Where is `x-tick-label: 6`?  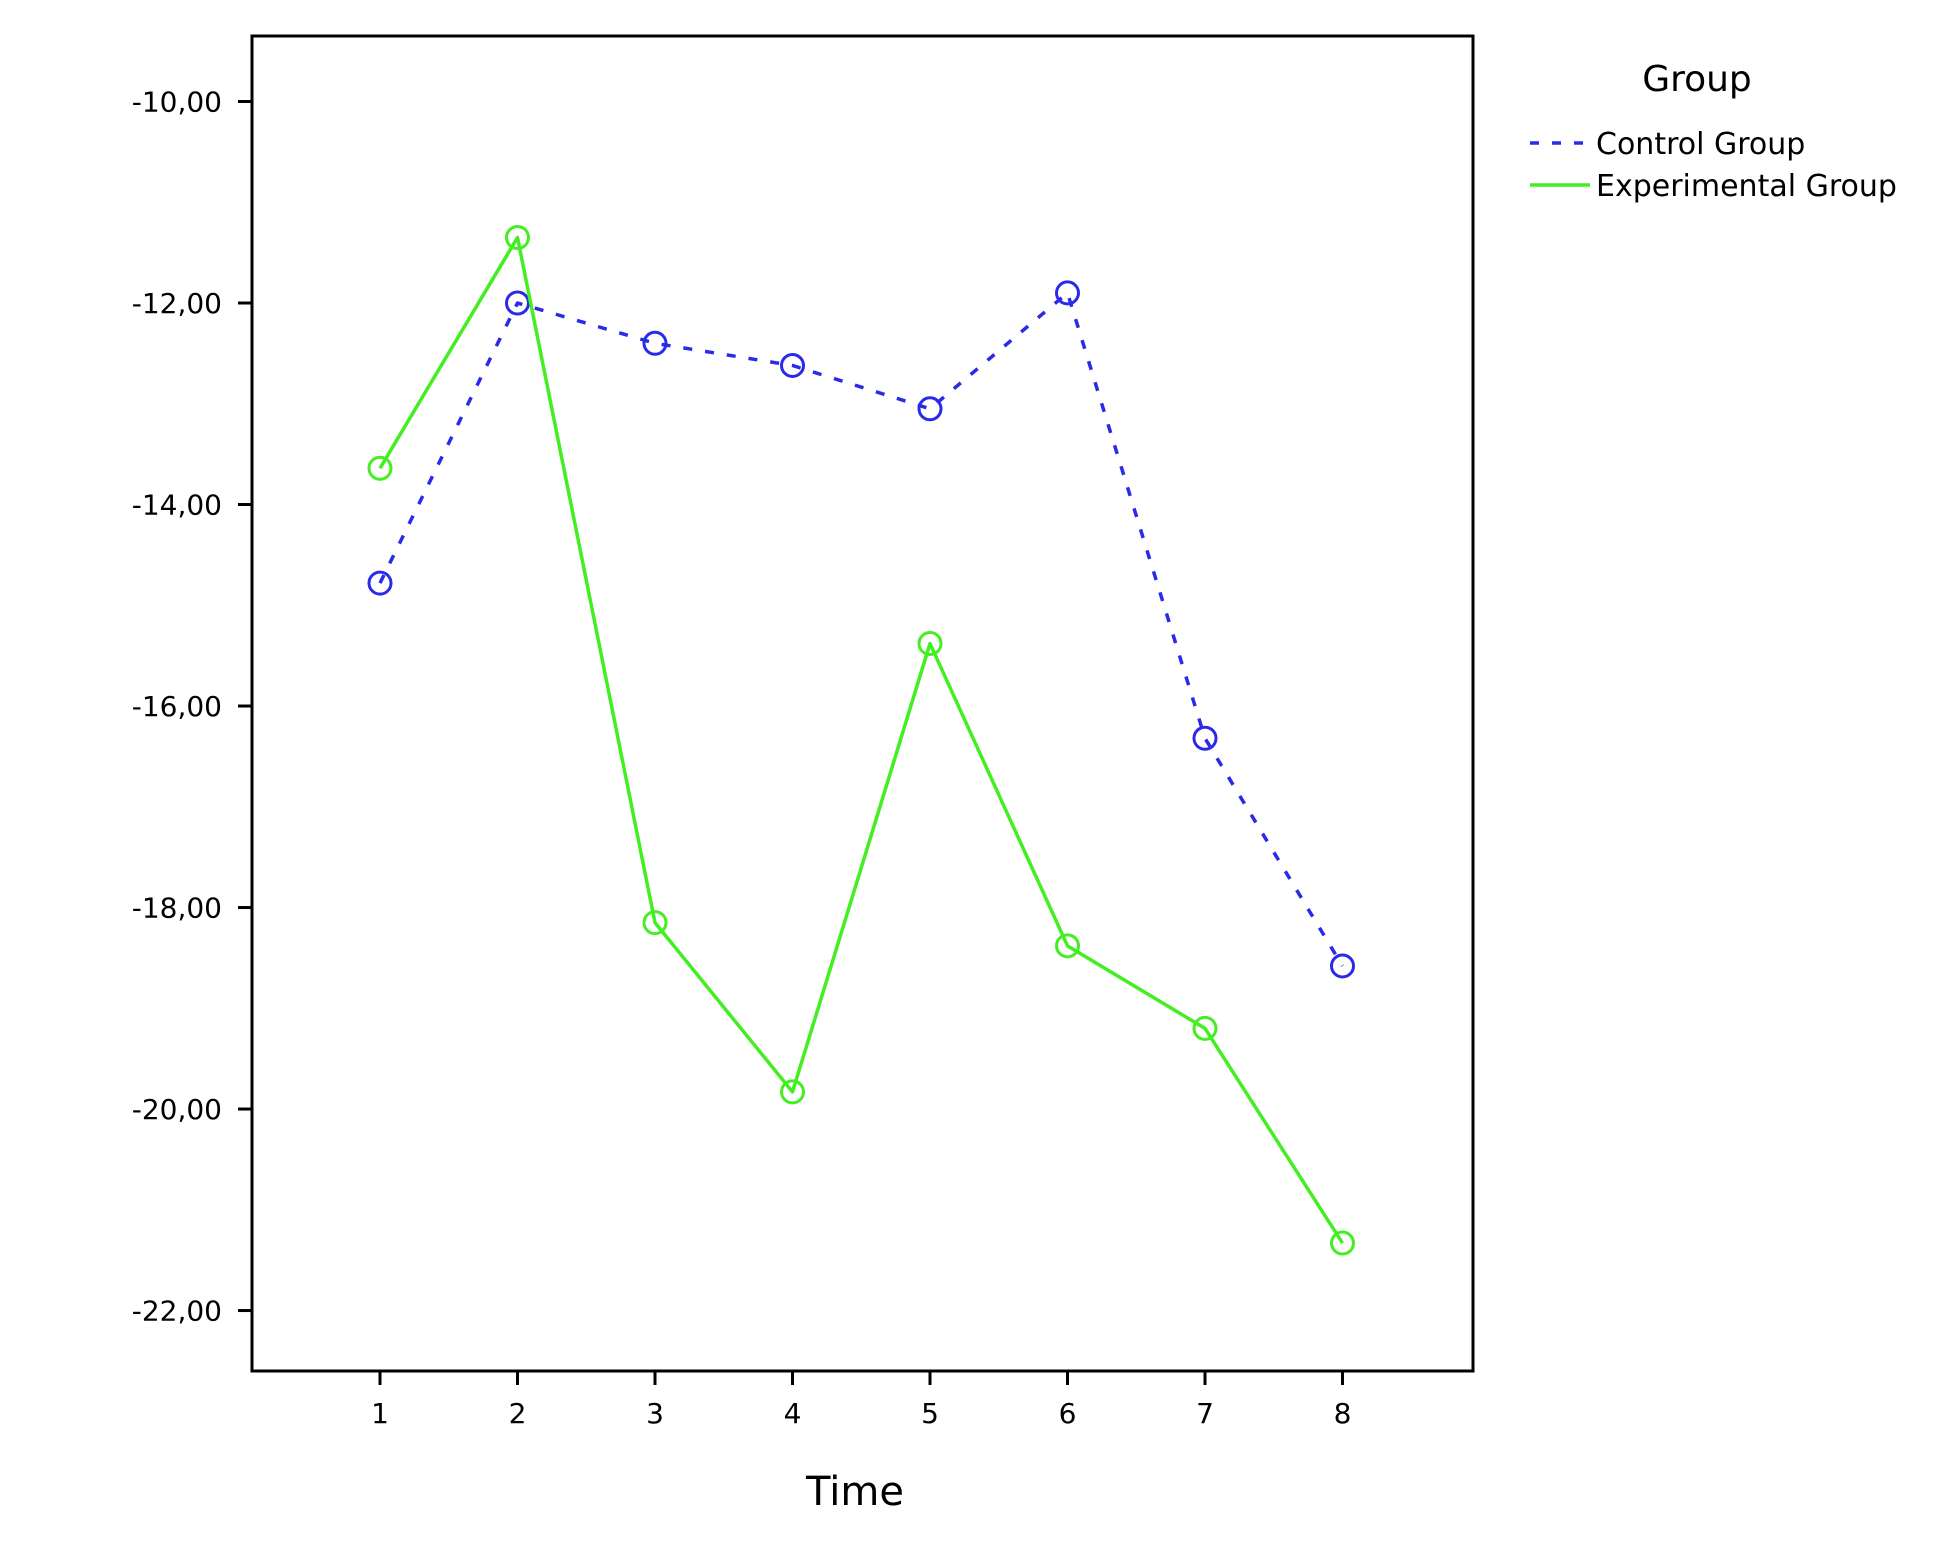
x-tick-label: 6 is located at coordinates (1068, 1413).